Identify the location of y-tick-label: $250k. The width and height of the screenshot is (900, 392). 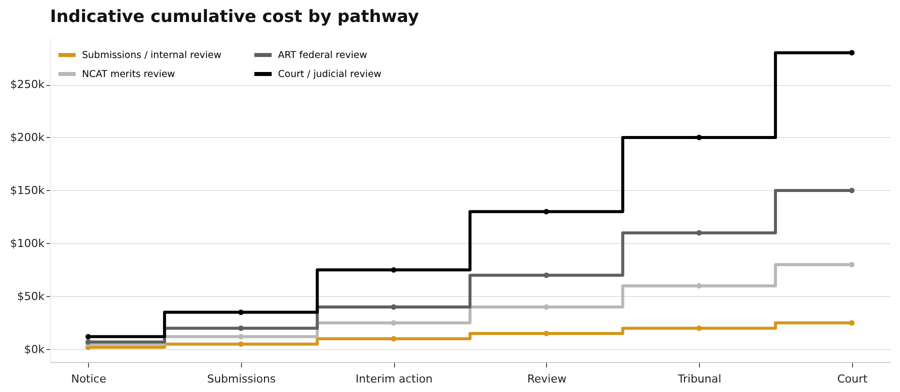
(28, 85).